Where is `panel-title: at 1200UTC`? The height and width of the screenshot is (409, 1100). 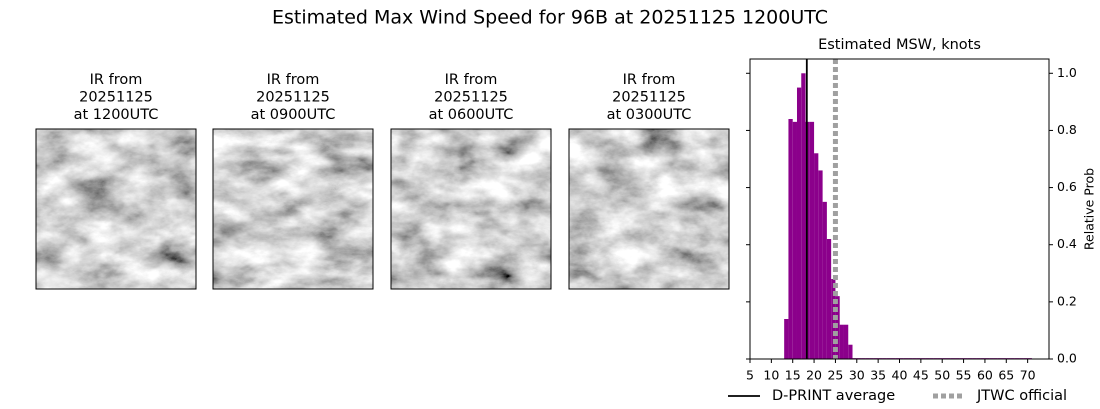 panel-title: at 1200UTC is located at coordinates (116, 115).